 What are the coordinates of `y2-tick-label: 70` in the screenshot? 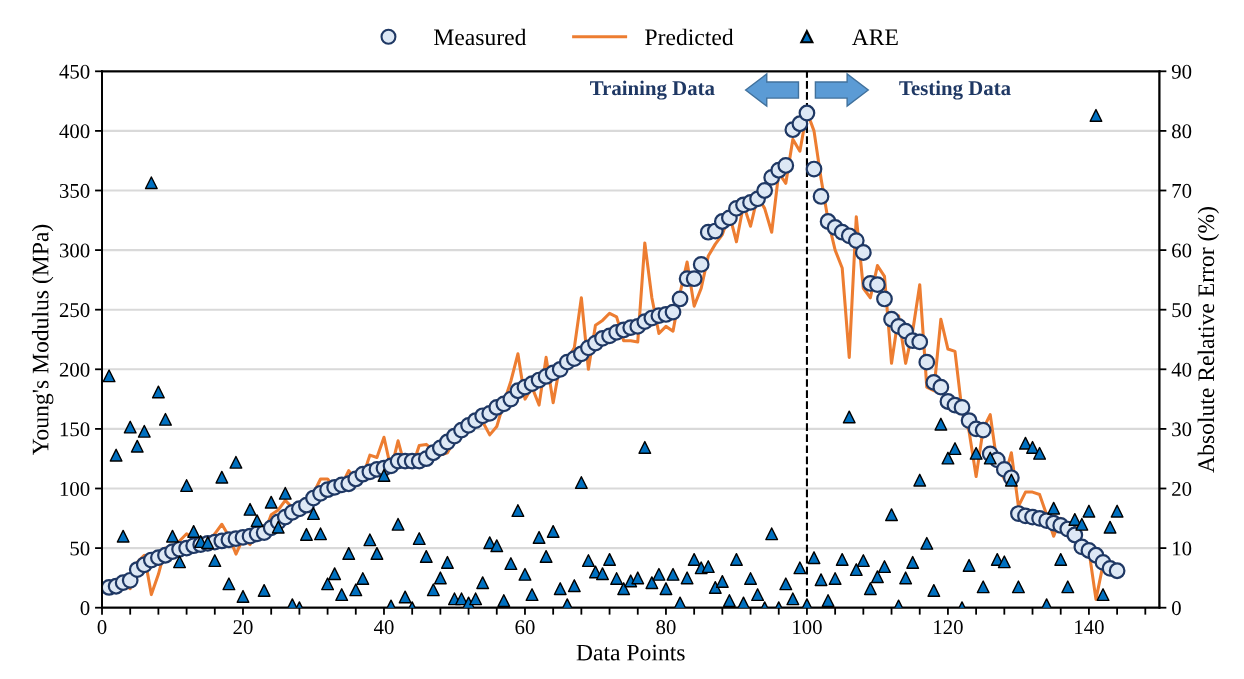 It's located at (1182, 190).